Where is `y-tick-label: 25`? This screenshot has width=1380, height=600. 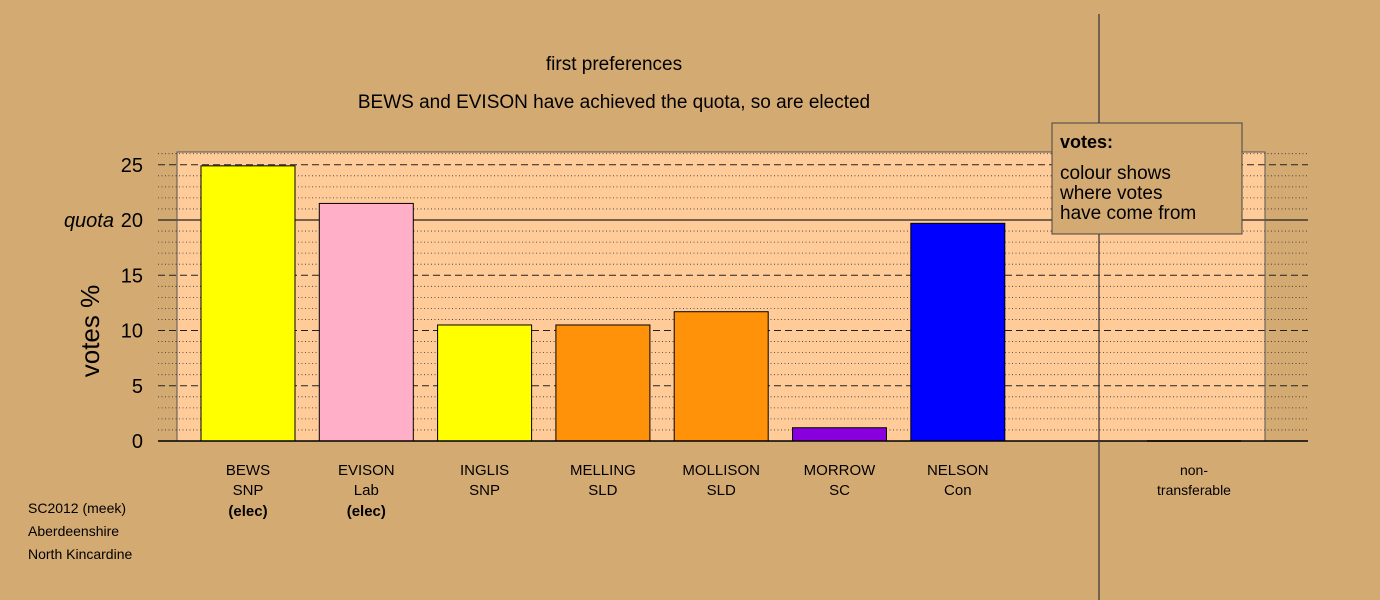 y-tick-label: 25 is located at coordinates (132, 166).